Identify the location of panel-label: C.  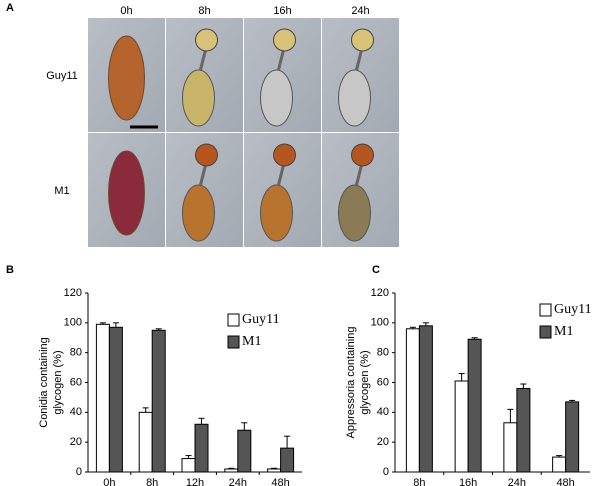
(376, 270).